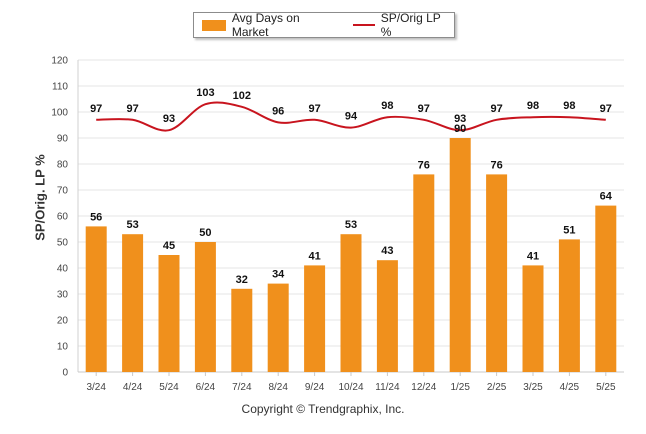 The width and height of the screenshot is (646, 434). Describe the element at coordinates (242, 280) in the screenshot. I see `bar-value-label: 32` at that location.